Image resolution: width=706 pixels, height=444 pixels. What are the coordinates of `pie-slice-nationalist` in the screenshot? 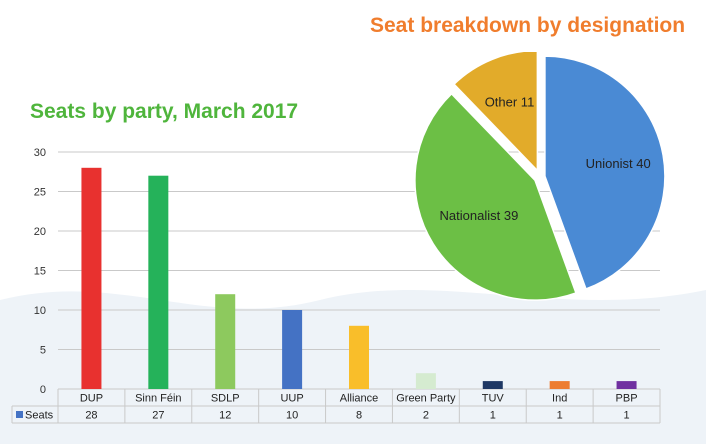 It's located at (495, 196).